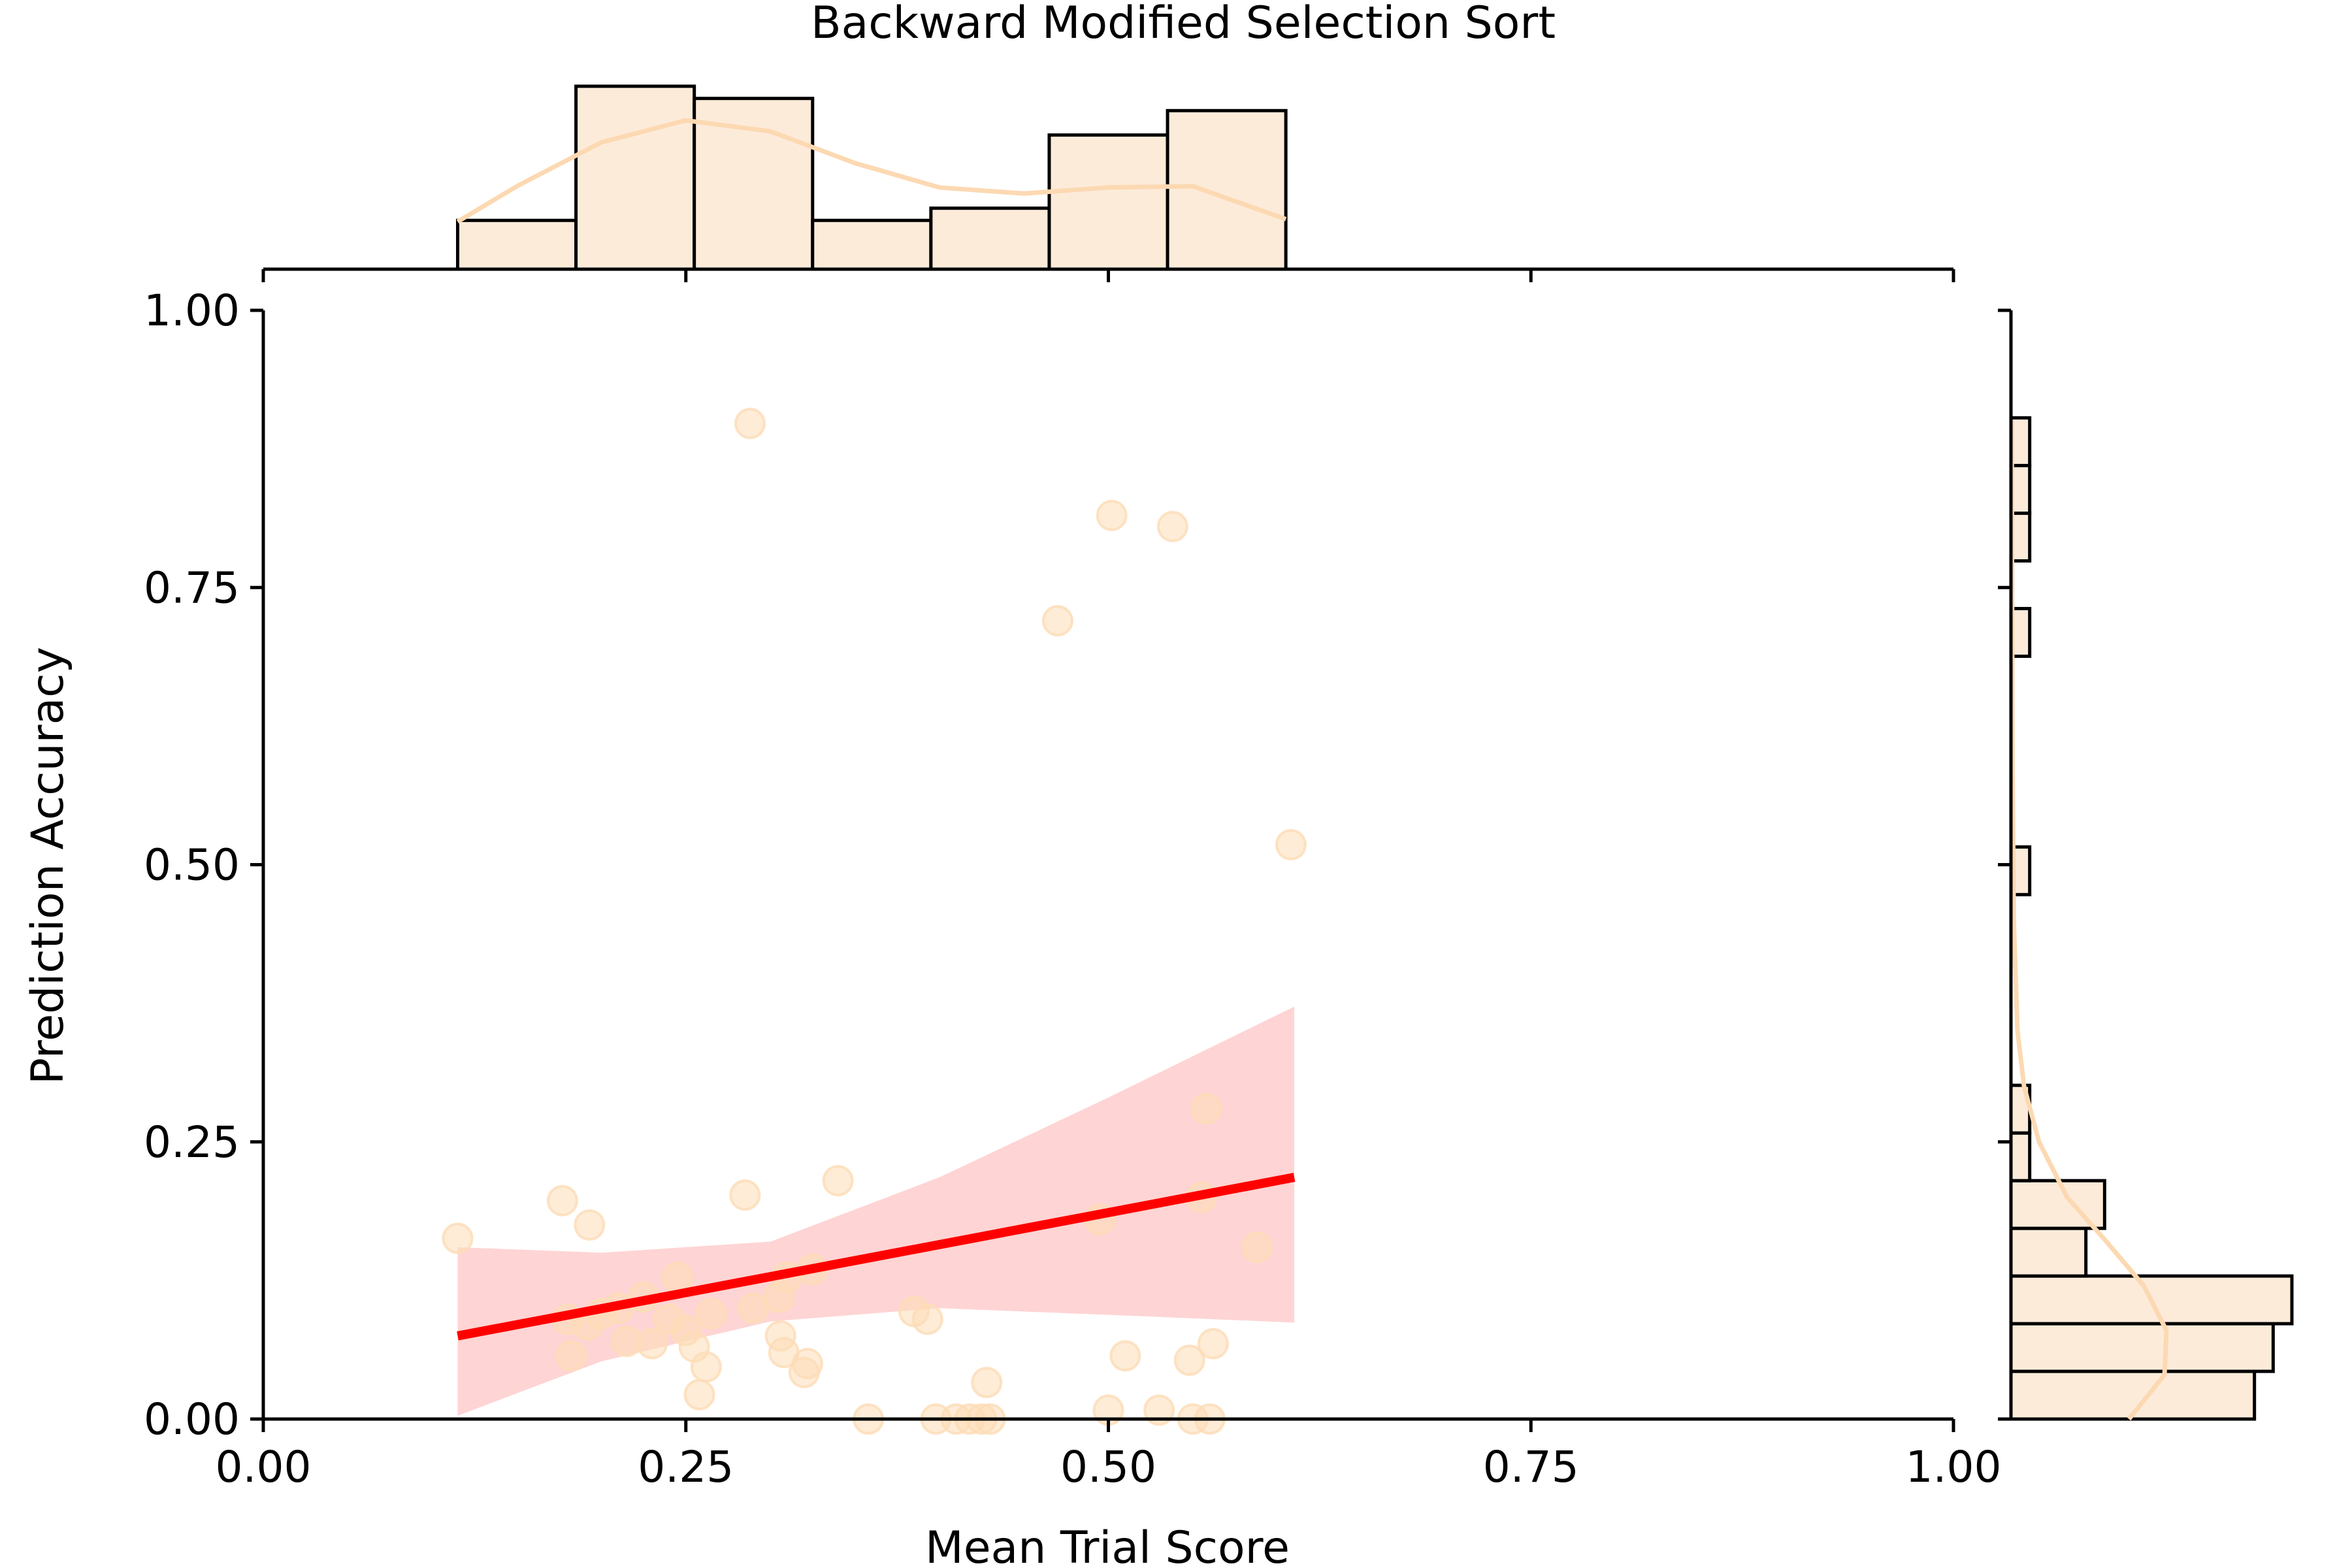  What do you see at coordinates (48, 866) in the screenshot?
I see `y-axis-label: Prediction Accuracy` at bounding box center [48, 866].